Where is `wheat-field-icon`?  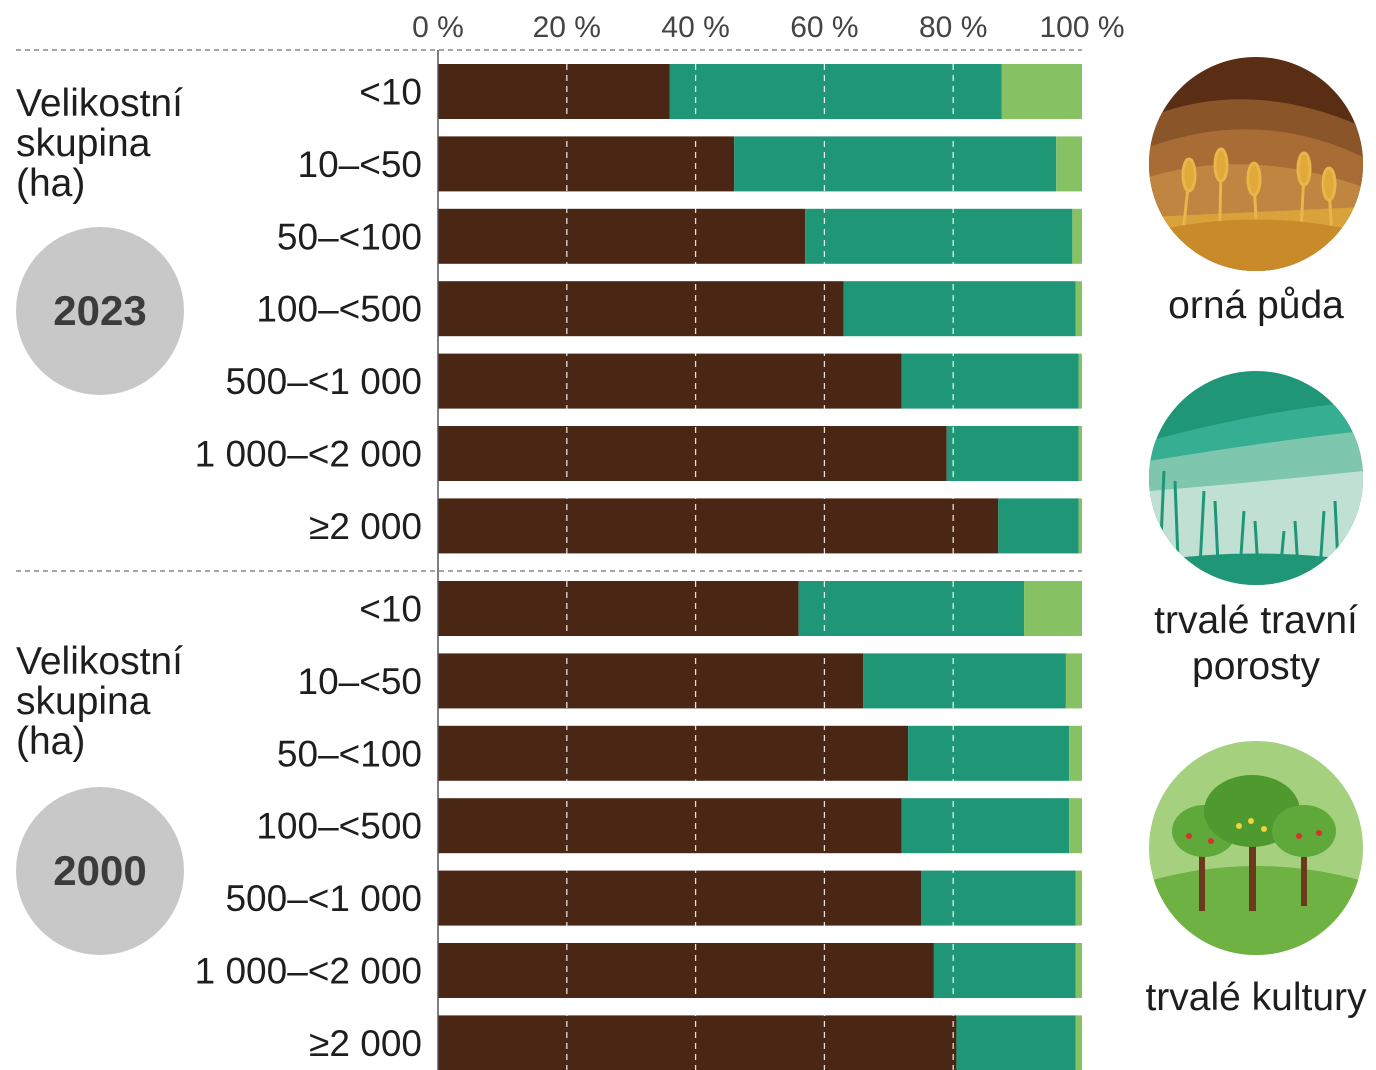 wheat-field-icon is located at coordinates (1256, 164).